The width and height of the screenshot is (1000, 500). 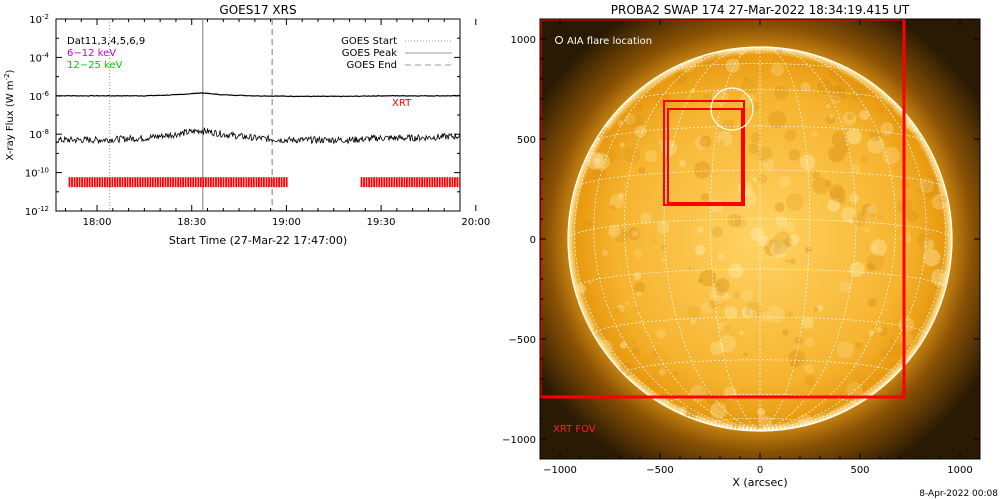 What do you see at coordinates (533, 240) in the screenshot?
I see `y-tick-label: 0` at bounding box center [533, 240].